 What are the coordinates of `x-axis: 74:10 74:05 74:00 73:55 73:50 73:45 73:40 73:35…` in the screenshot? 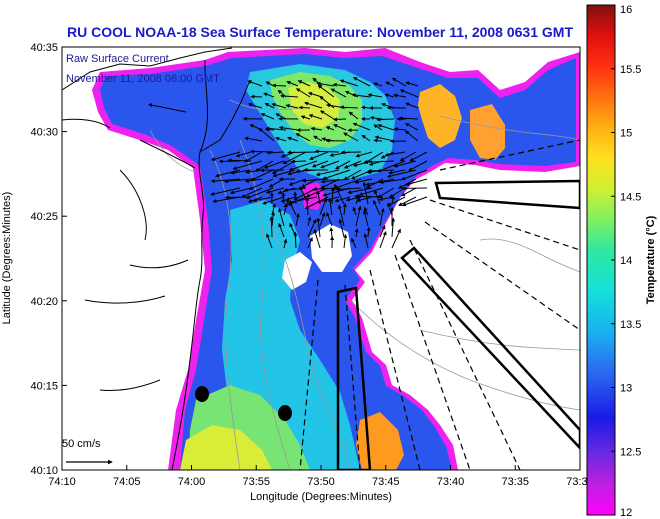 It's located at (321, 476).